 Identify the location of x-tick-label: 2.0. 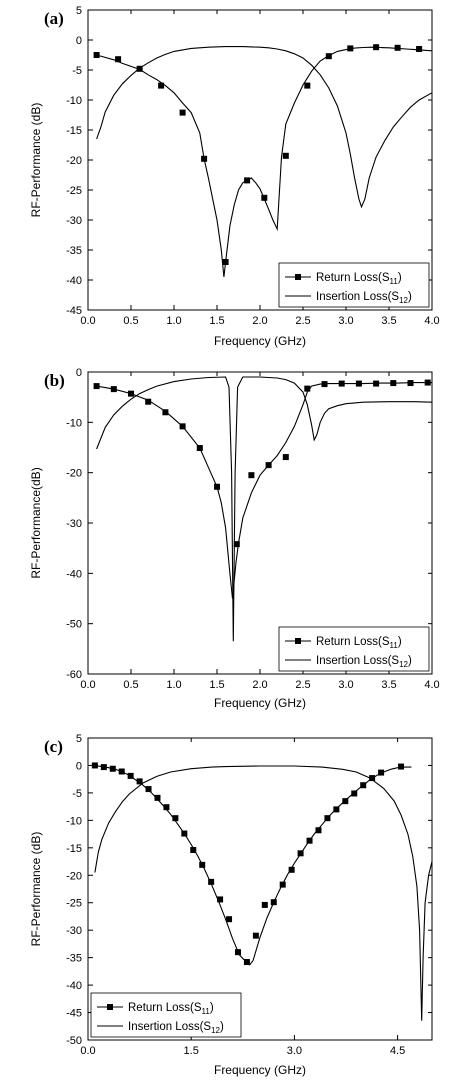
(259, 321).